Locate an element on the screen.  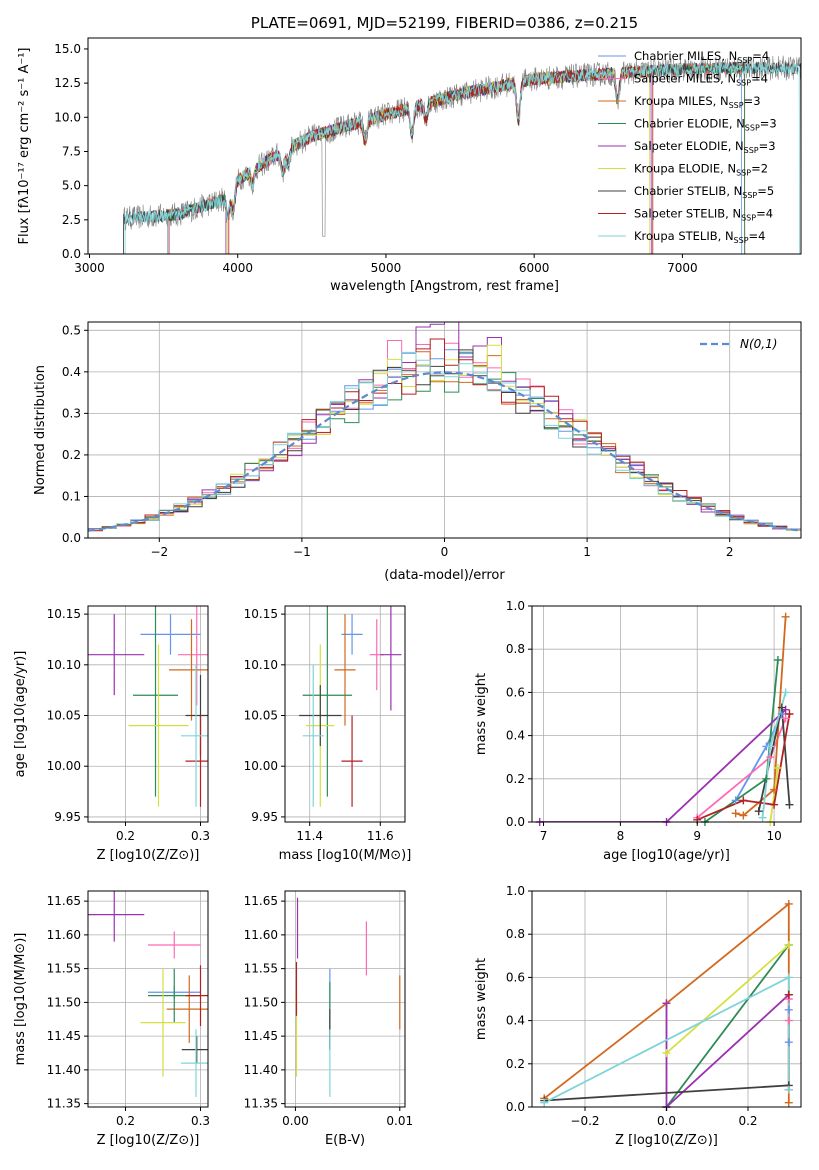
panel8-ytick-label: 0.8 is located at coordinates (515, 934).